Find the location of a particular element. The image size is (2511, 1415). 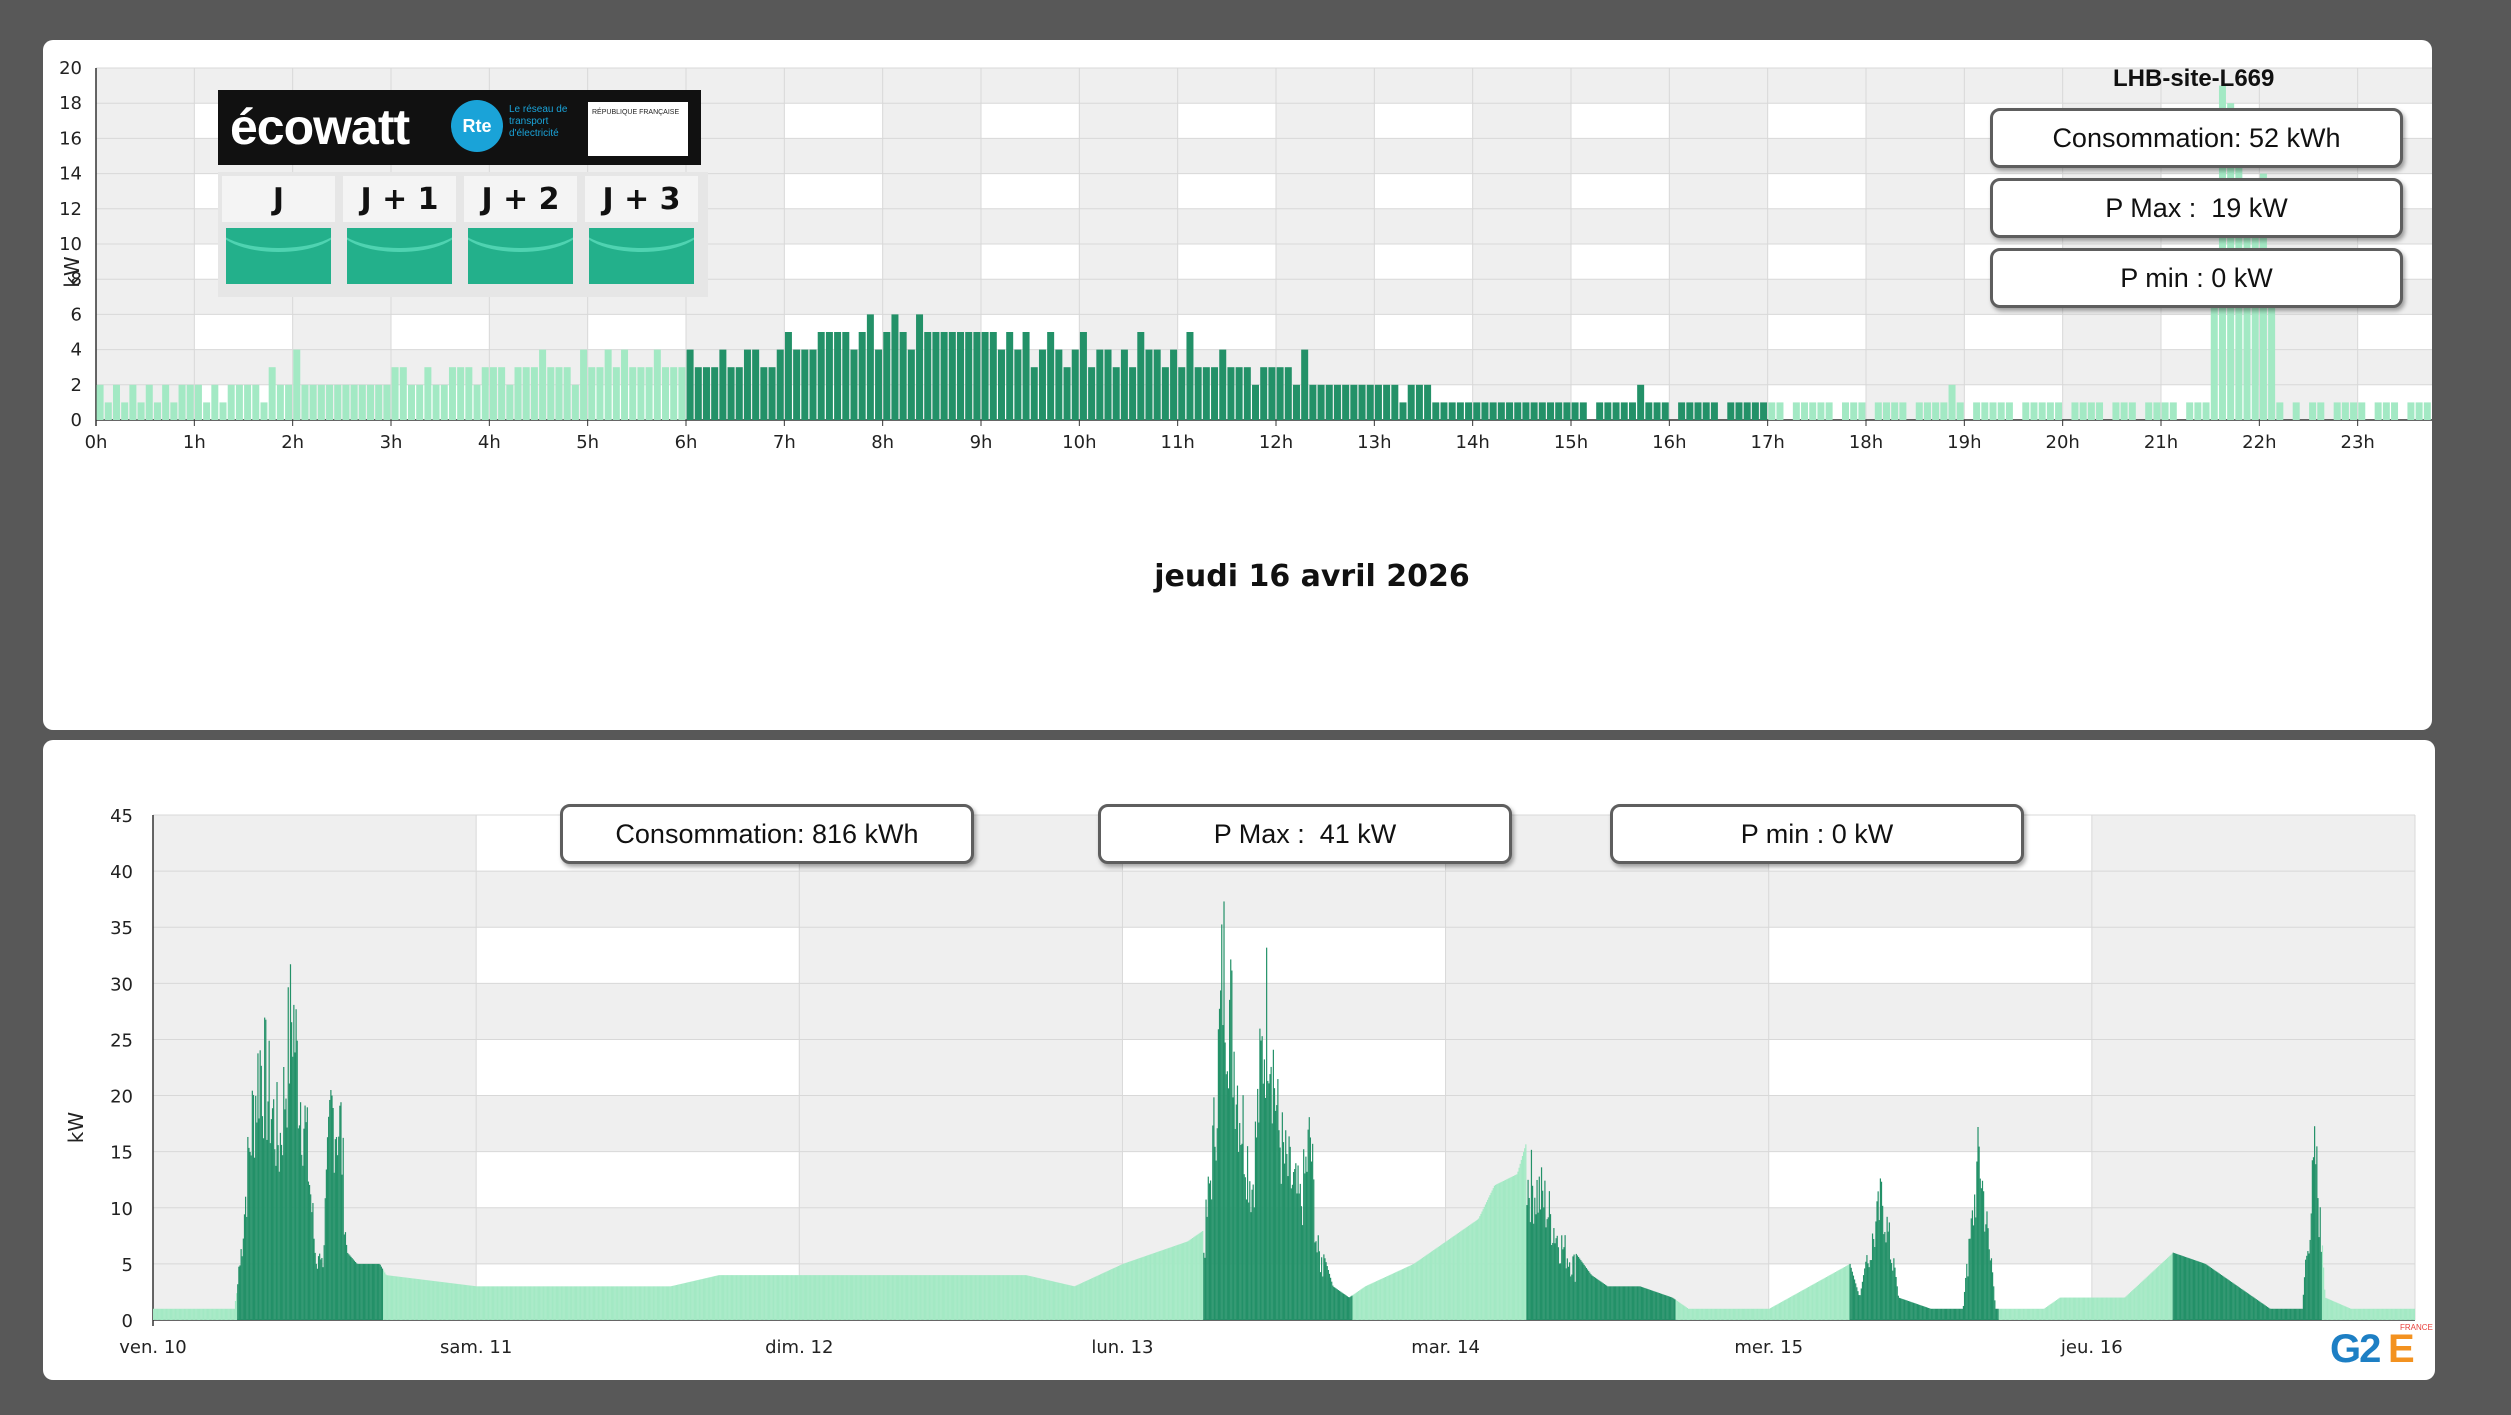

ecowatt-day-j: J is located at coordinates (278, 235).